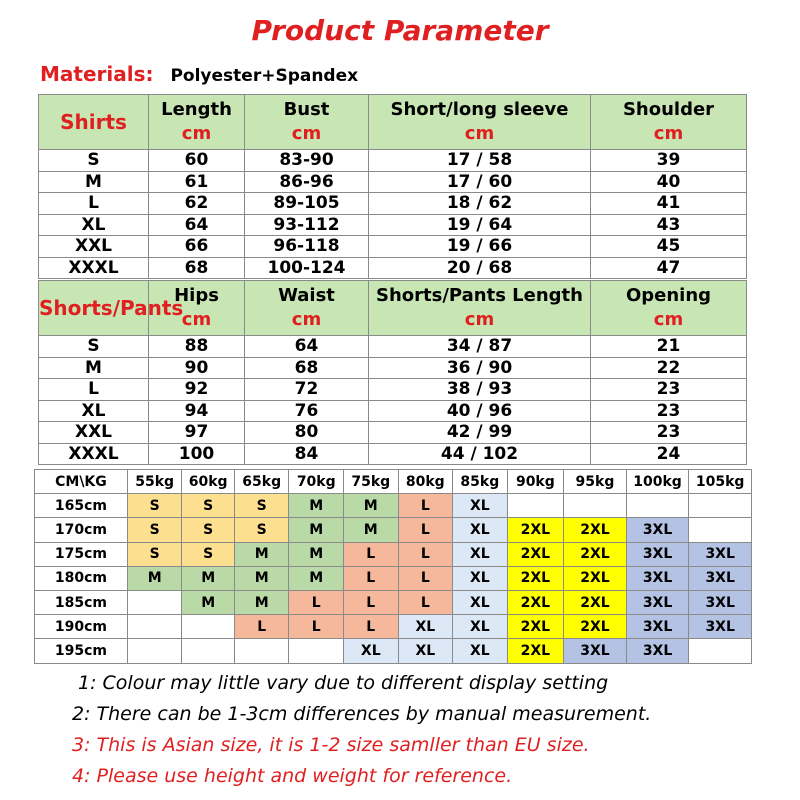 The height and width of the screenshot is (800, 800). Describe the element at coordinates (196, 203) in the screenshot. I see `table-cell: 62` at that location.